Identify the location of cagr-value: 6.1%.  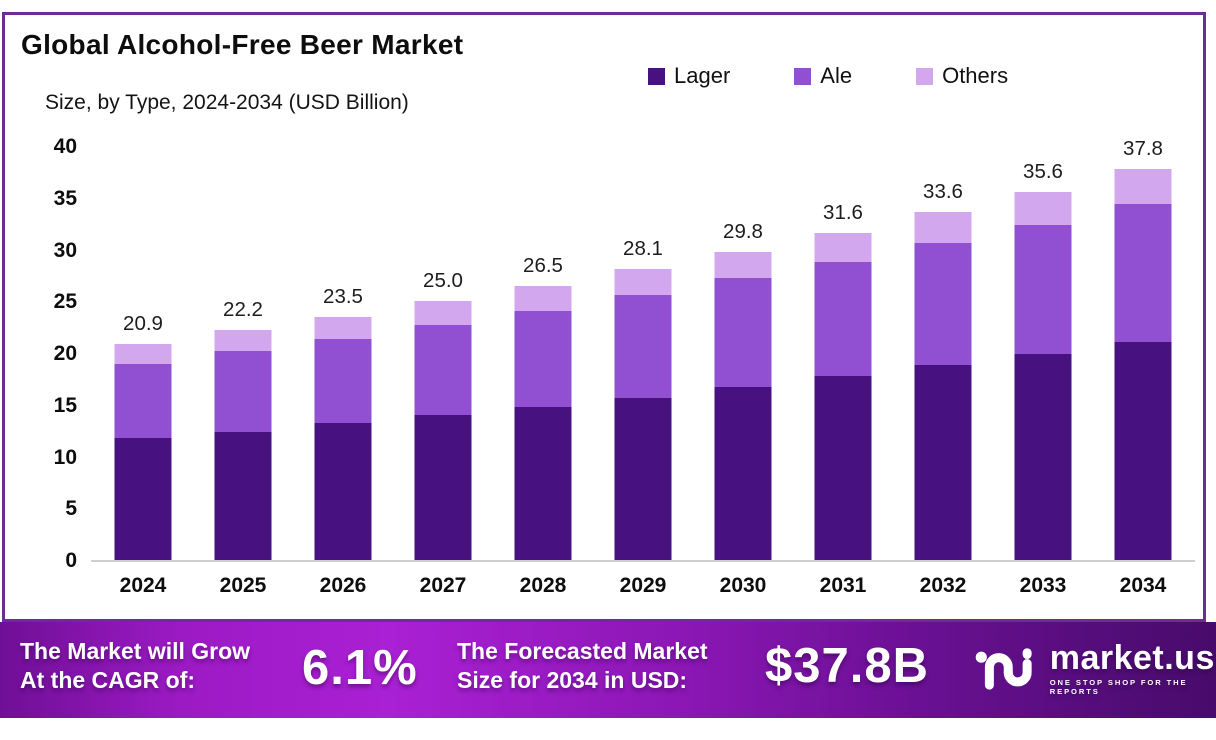
(360, 668).